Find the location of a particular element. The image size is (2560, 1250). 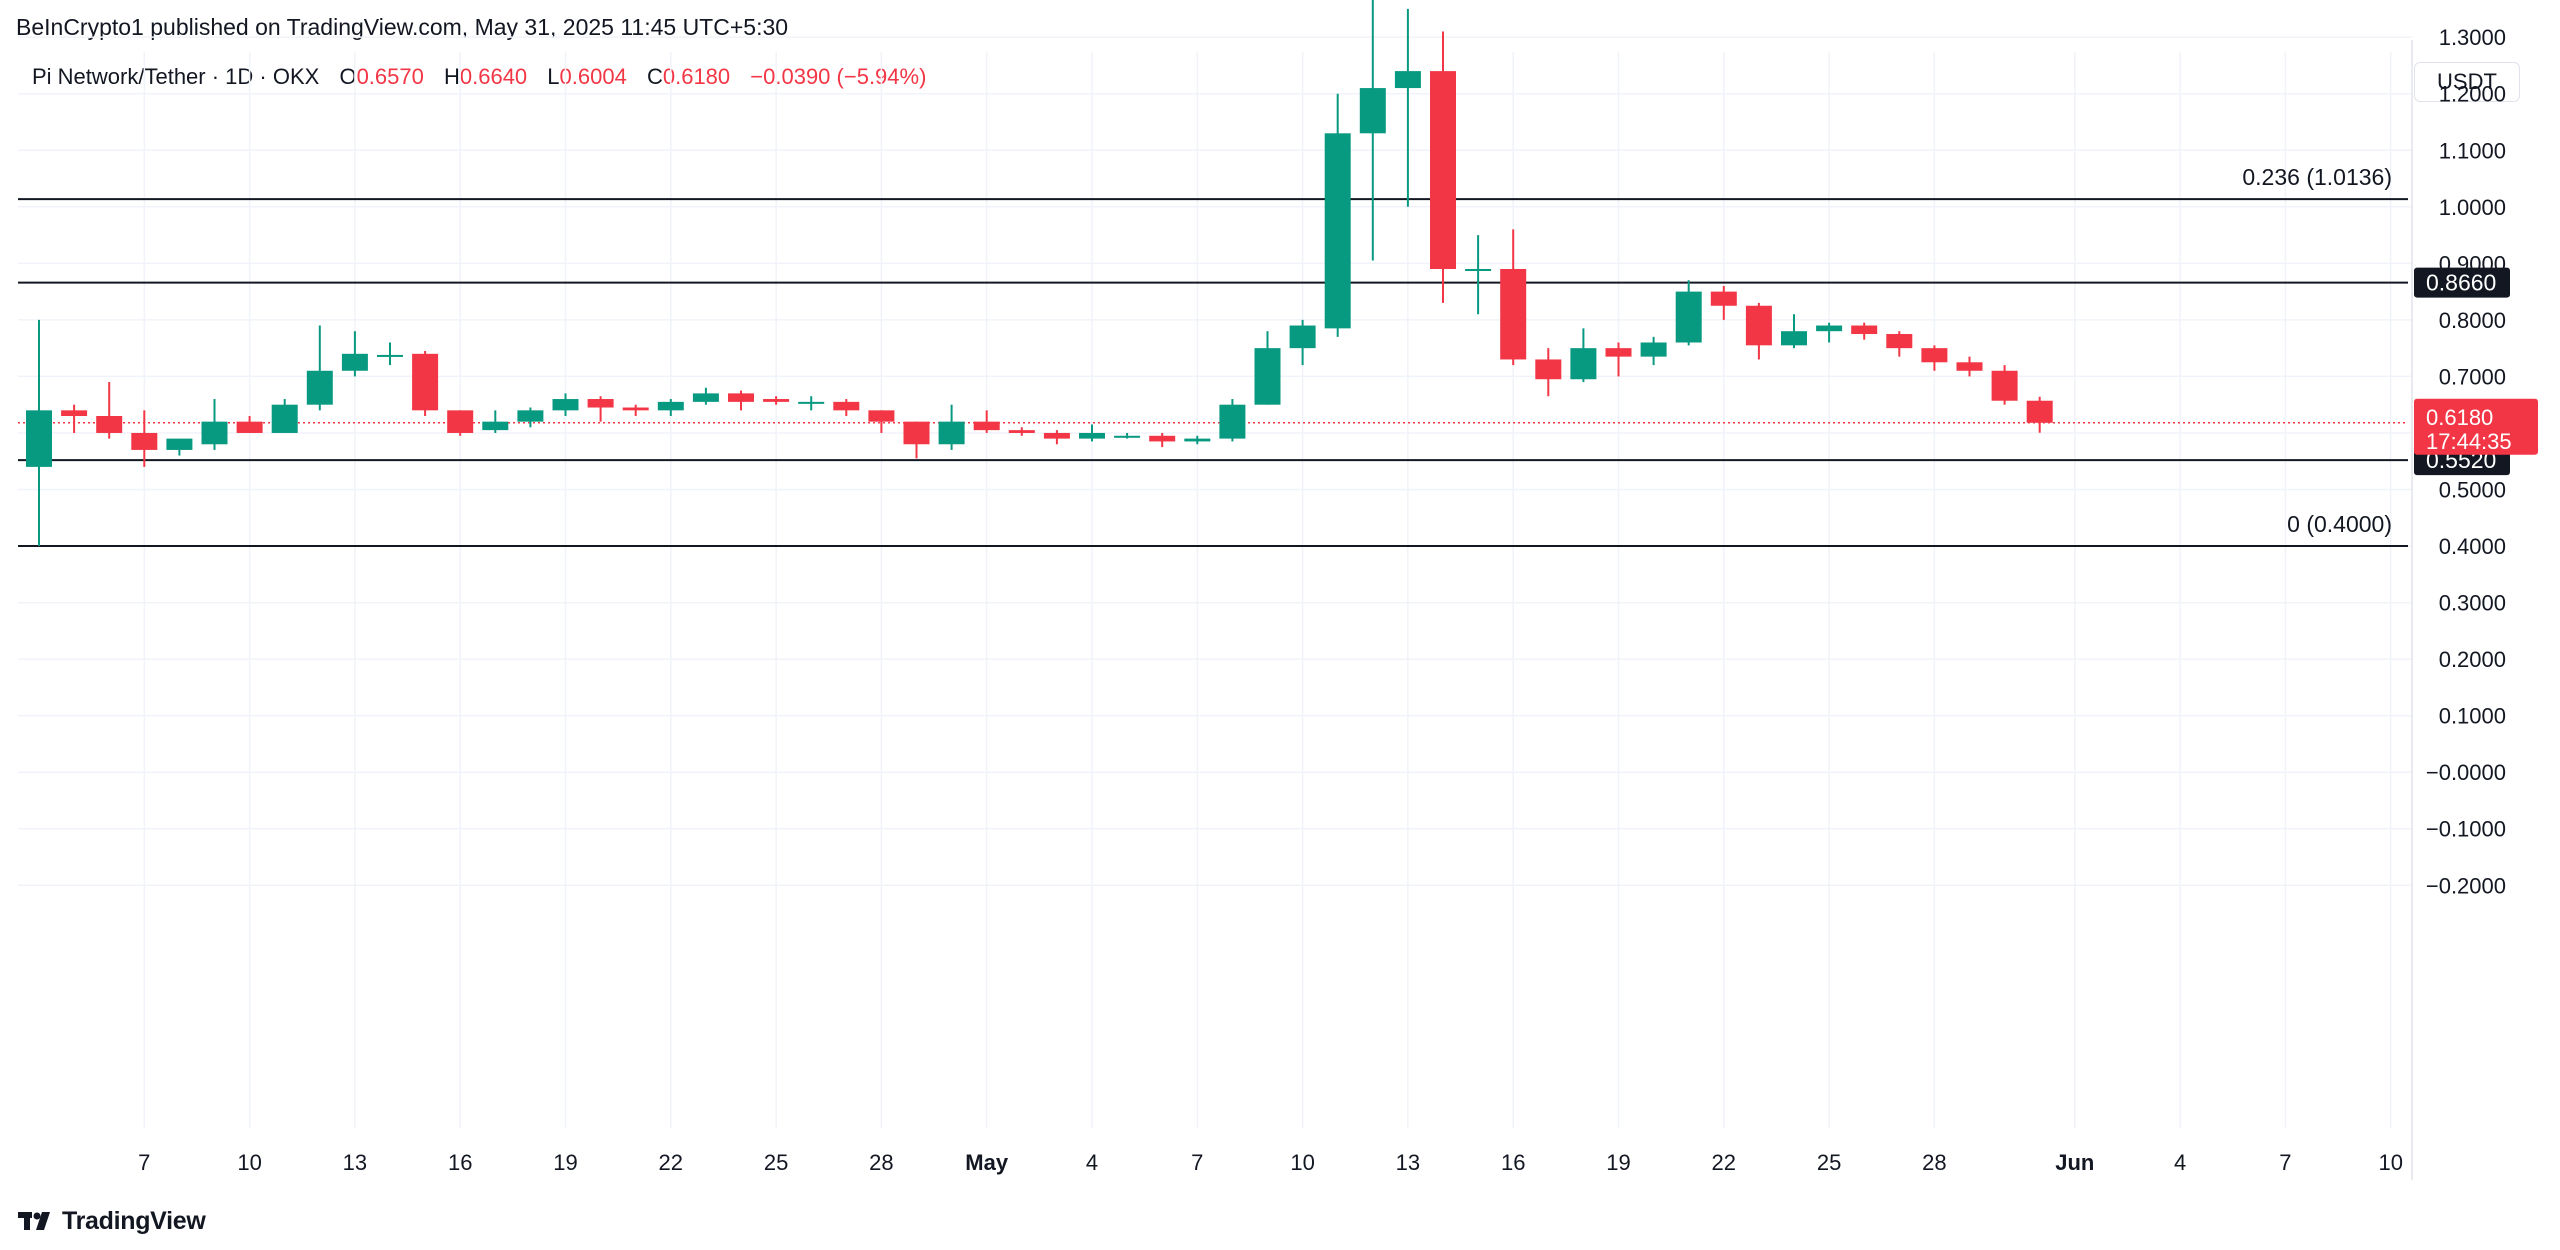

price-badge-text: 0.8660 is located at coordinates (2461, 283).